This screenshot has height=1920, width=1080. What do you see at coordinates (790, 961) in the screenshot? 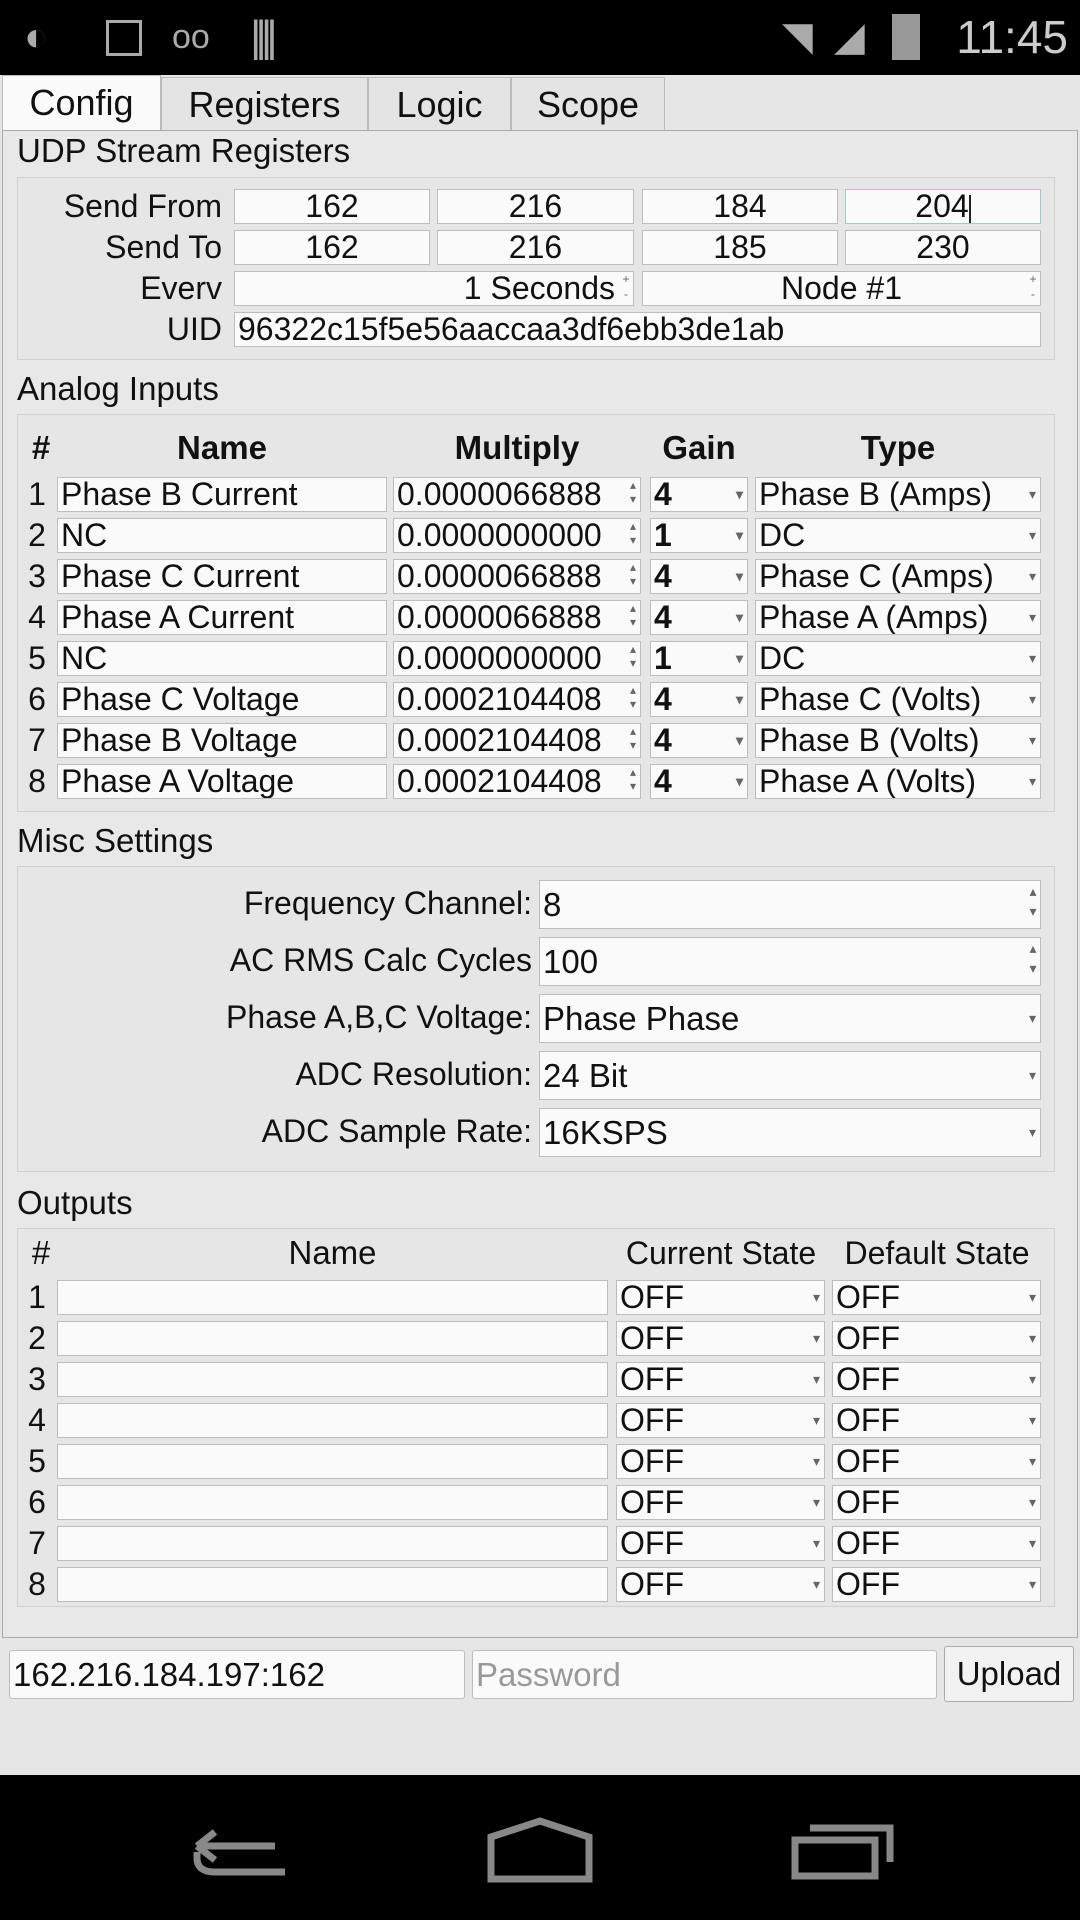
I see `misc-spinner: 100 ▴ ▾` at bounding box center [790, 961].